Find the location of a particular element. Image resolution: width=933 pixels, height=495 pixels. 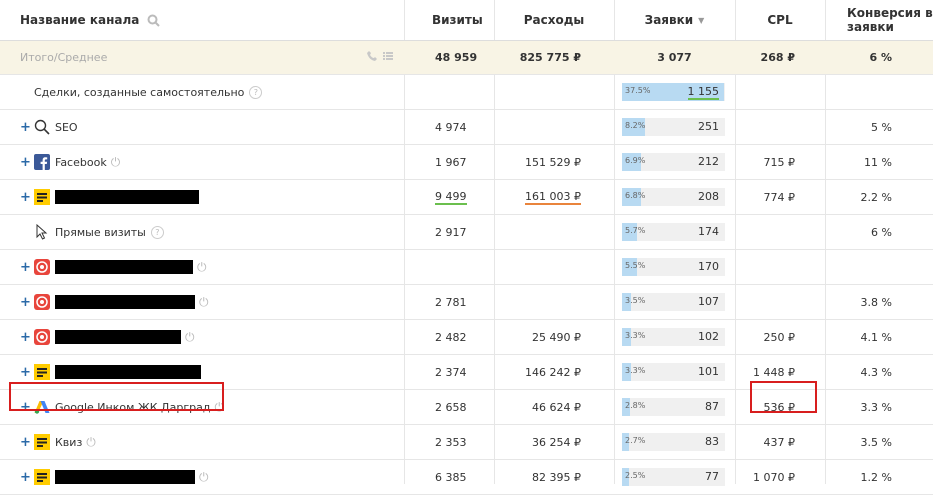

cpl-cell: 250 ₽ is located at coordinates (779, 337).